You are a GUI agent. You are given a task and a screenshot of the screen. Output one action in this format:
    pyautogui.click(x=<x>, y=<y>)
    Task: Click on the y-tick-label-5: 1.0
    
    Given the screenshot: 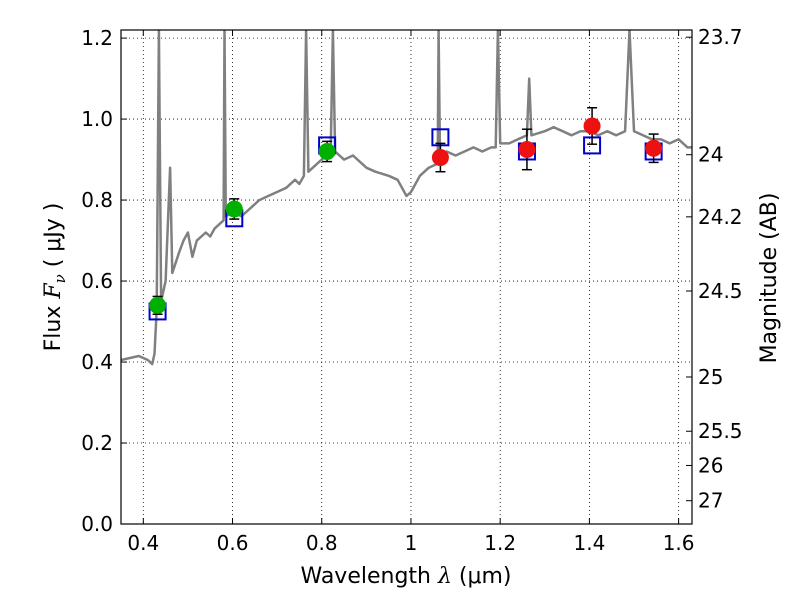 What is the action you would take?
    pyautogui.click(x=97, y=119)
    